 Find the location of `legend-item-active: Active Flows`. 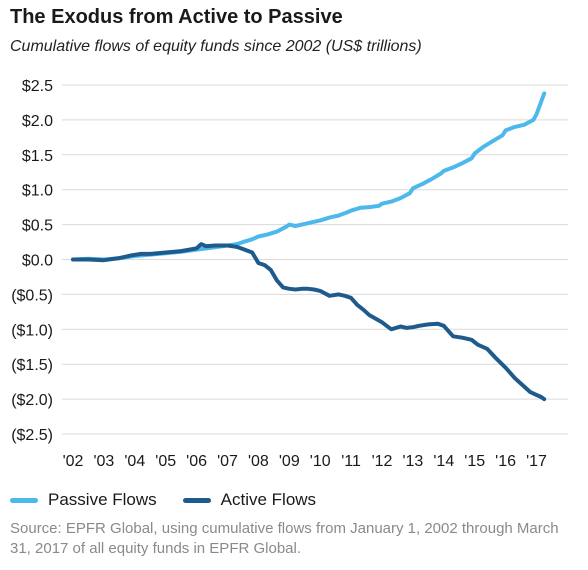

legend-item-active: Active Flows is located at coordinates (249, 500).